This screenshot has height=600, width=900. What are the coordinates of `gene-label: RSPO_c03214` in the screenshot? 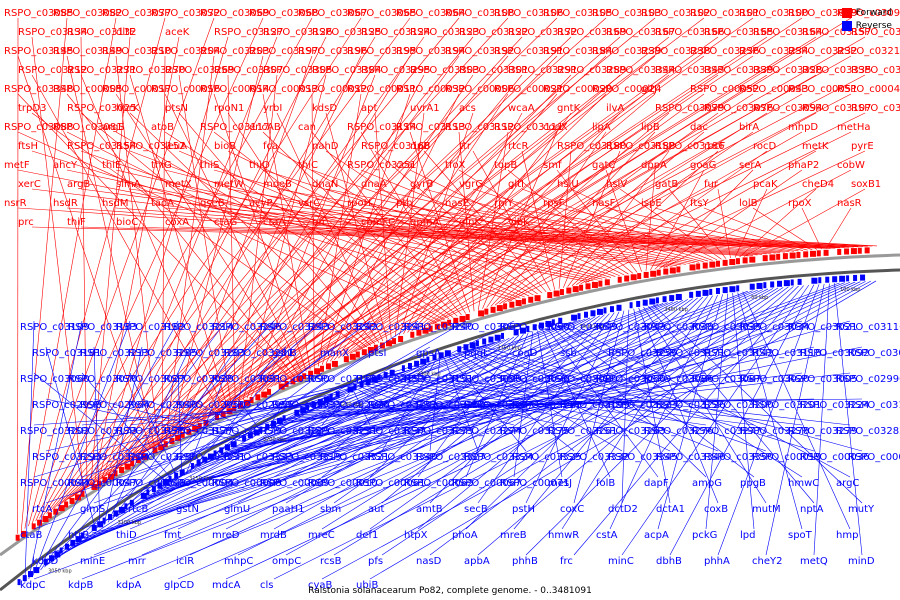 It's located at (199, 327).